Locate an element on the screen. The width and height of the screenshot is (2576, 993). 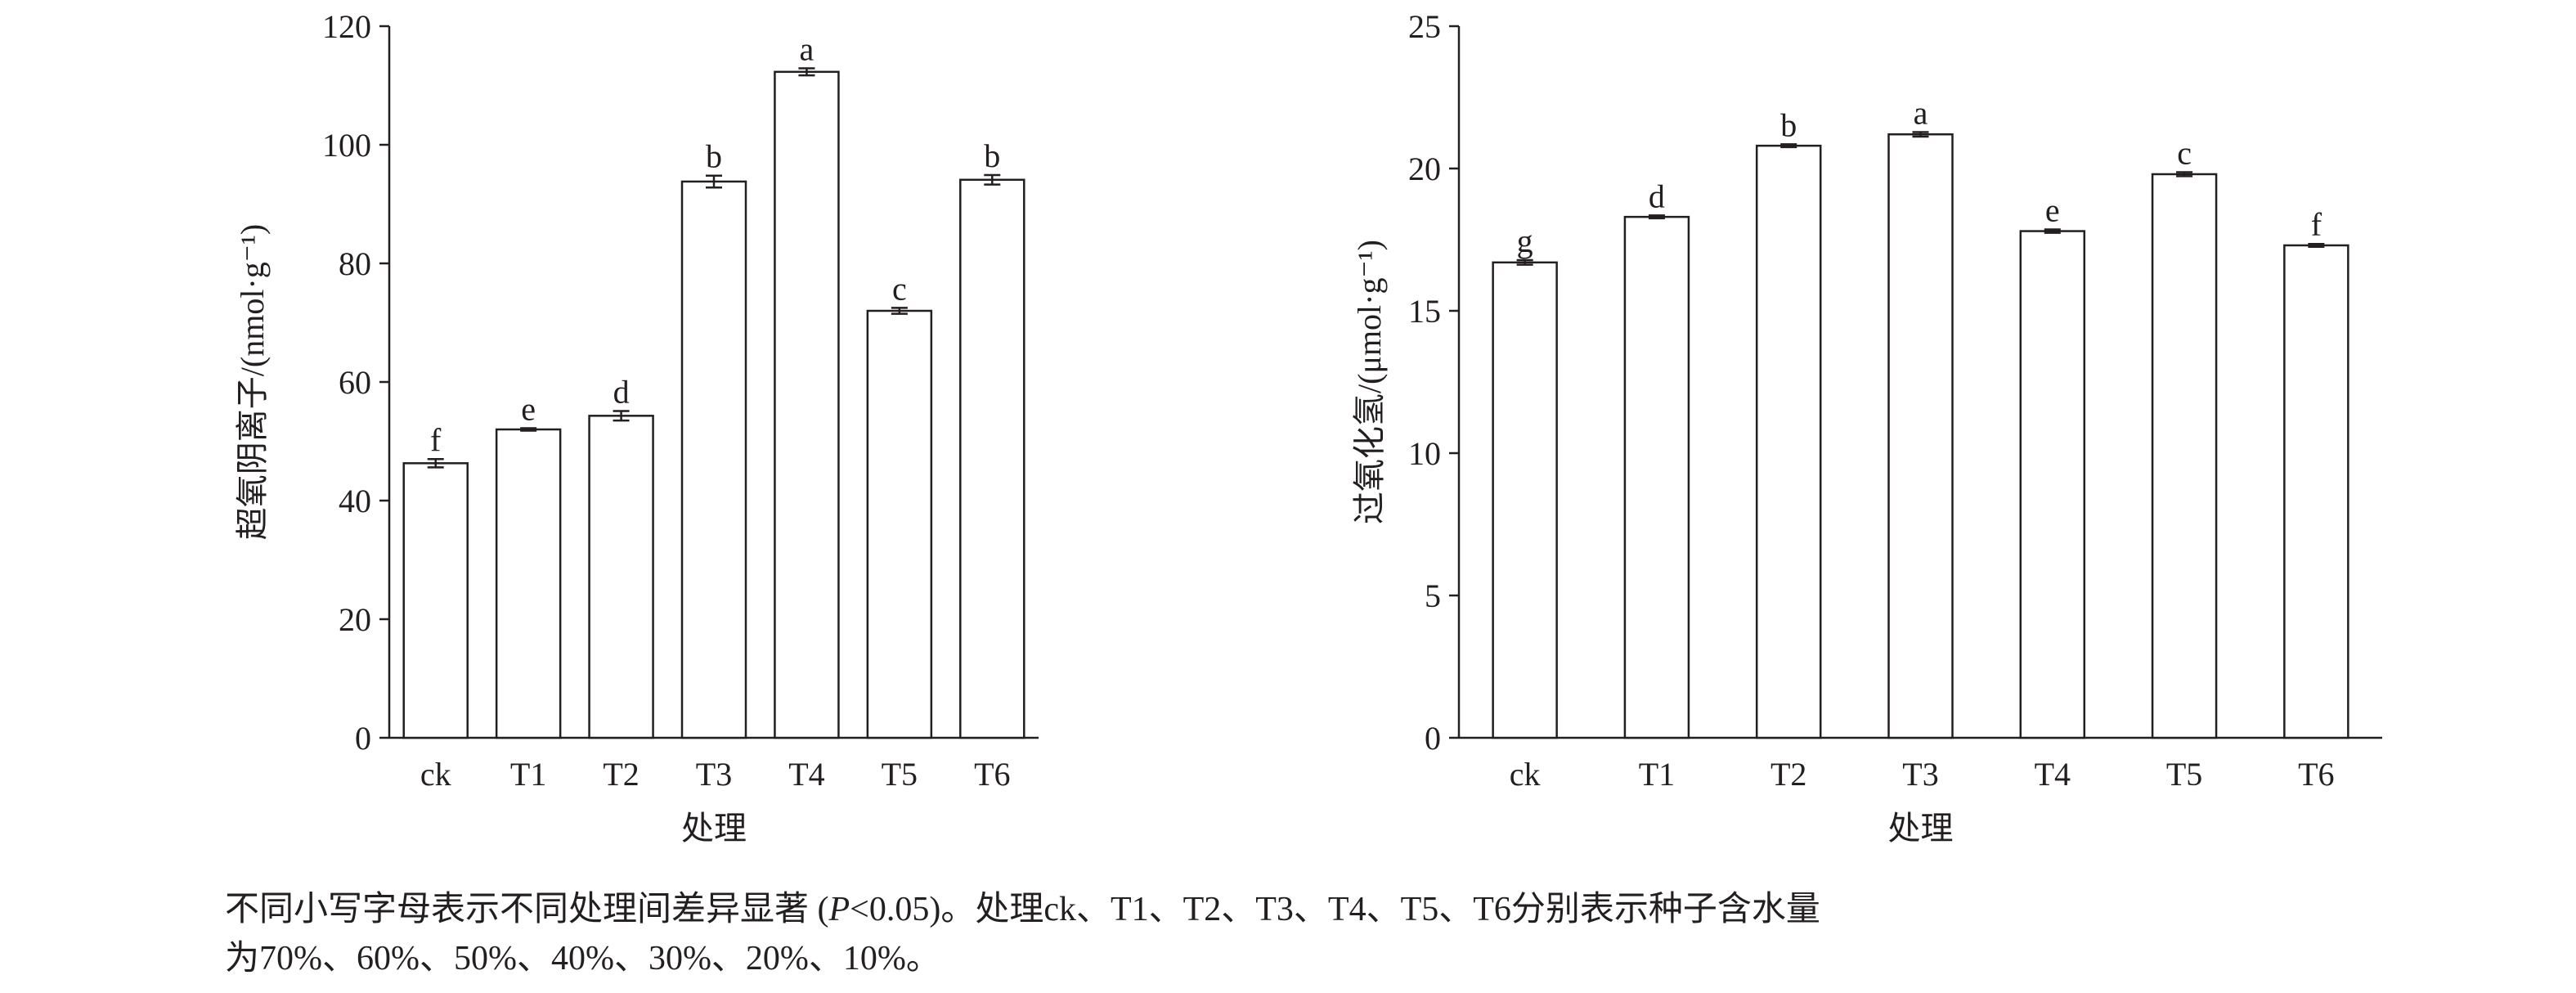
y-tick-label: 40 is located at coordinates (355, 501).